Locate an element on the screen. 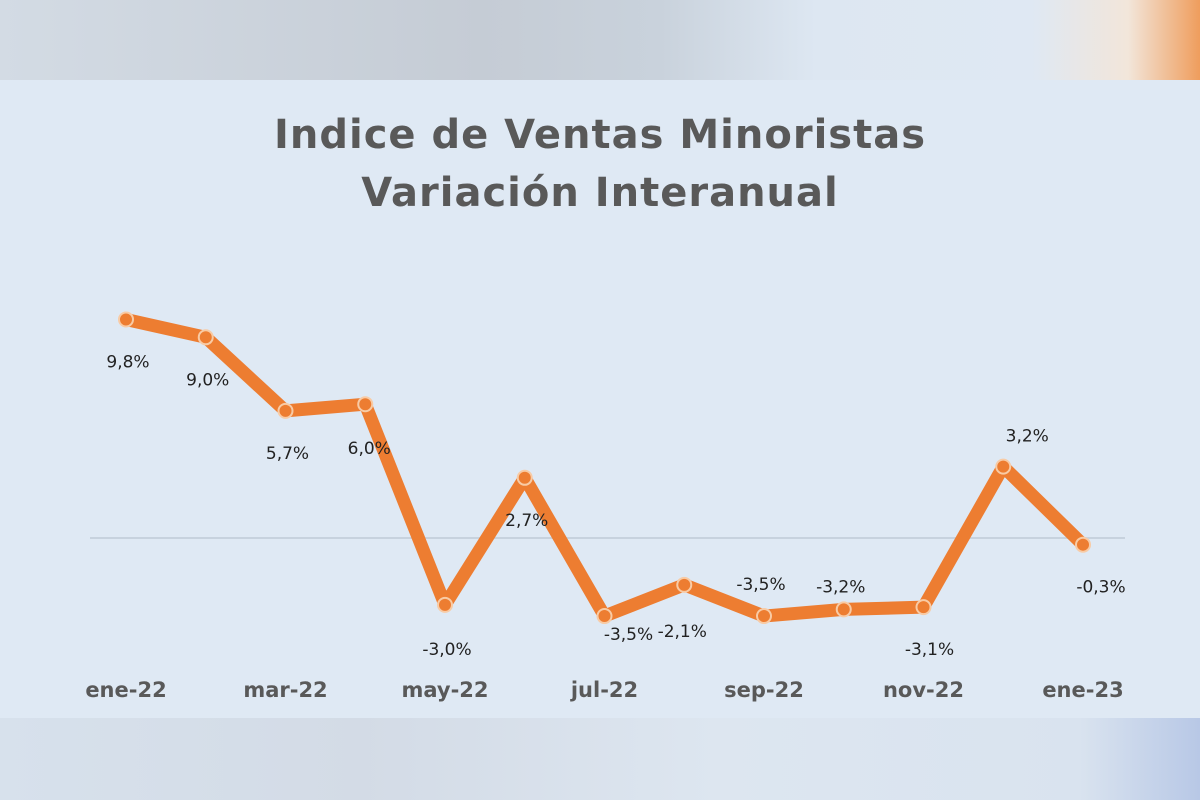 Image resolution: width=1200 pixels, height=800 pixels. x-axis-tick-label: may-22 is located at coordinates (444, 690).